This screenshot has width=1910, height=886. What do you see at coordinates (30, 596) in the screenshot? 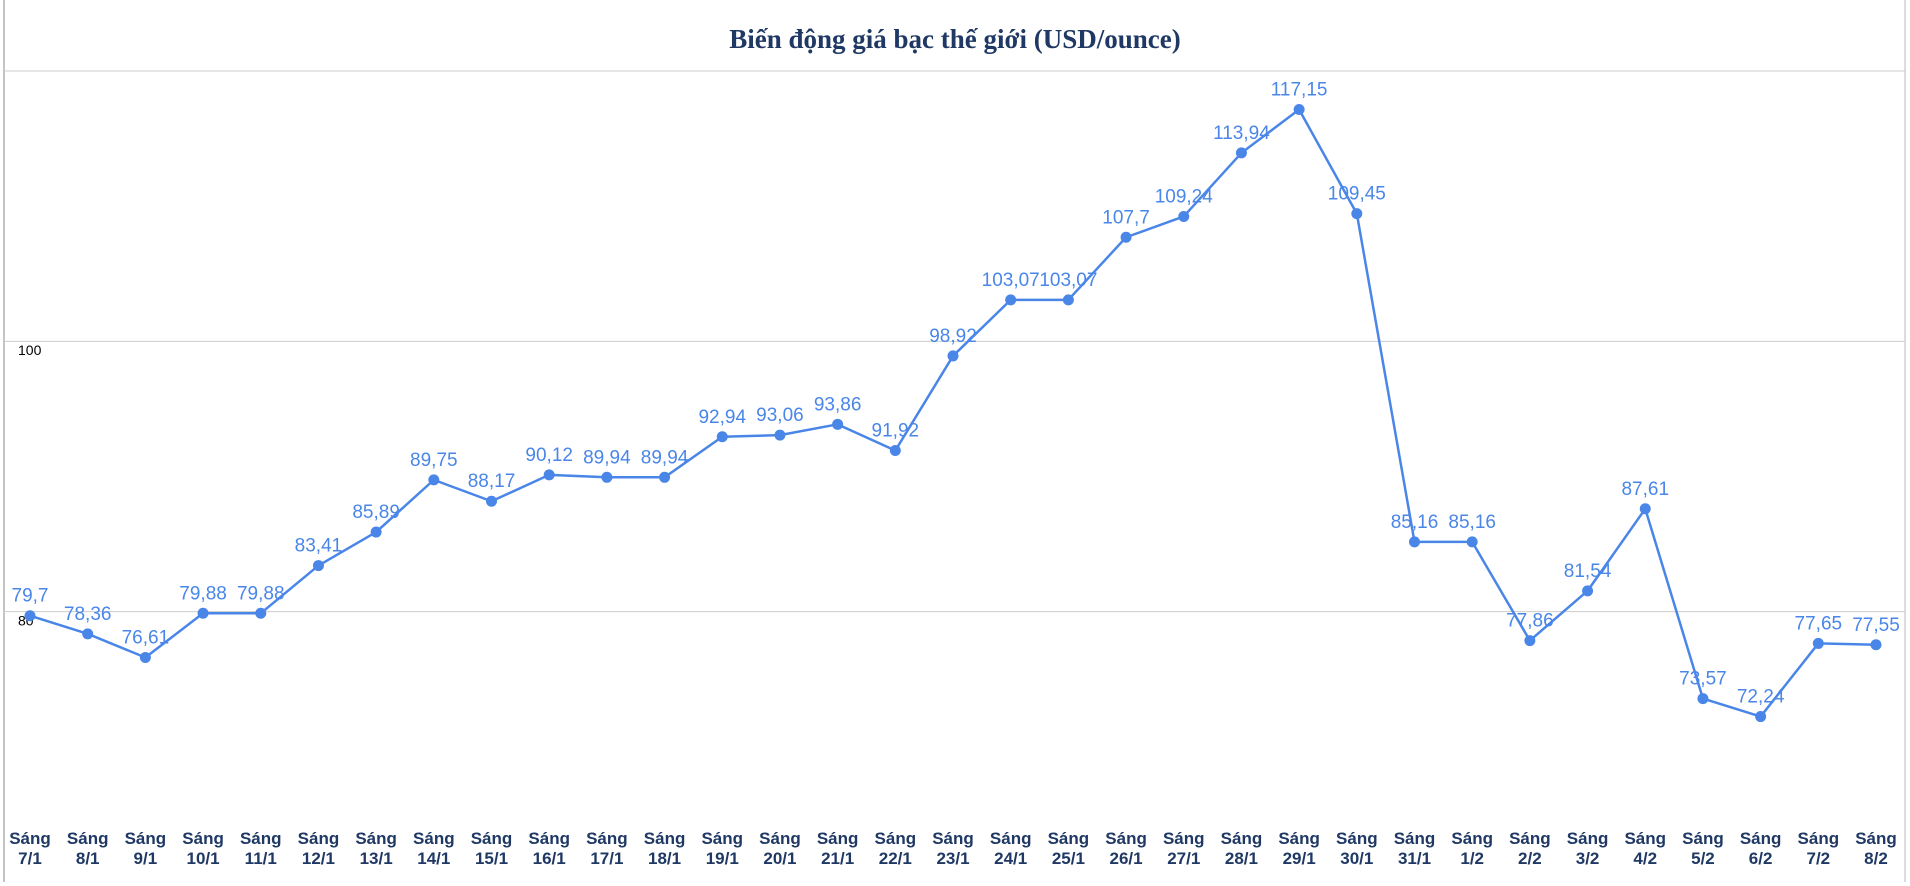
I see `value-label: 79,7` at bounding box center [30, 596].